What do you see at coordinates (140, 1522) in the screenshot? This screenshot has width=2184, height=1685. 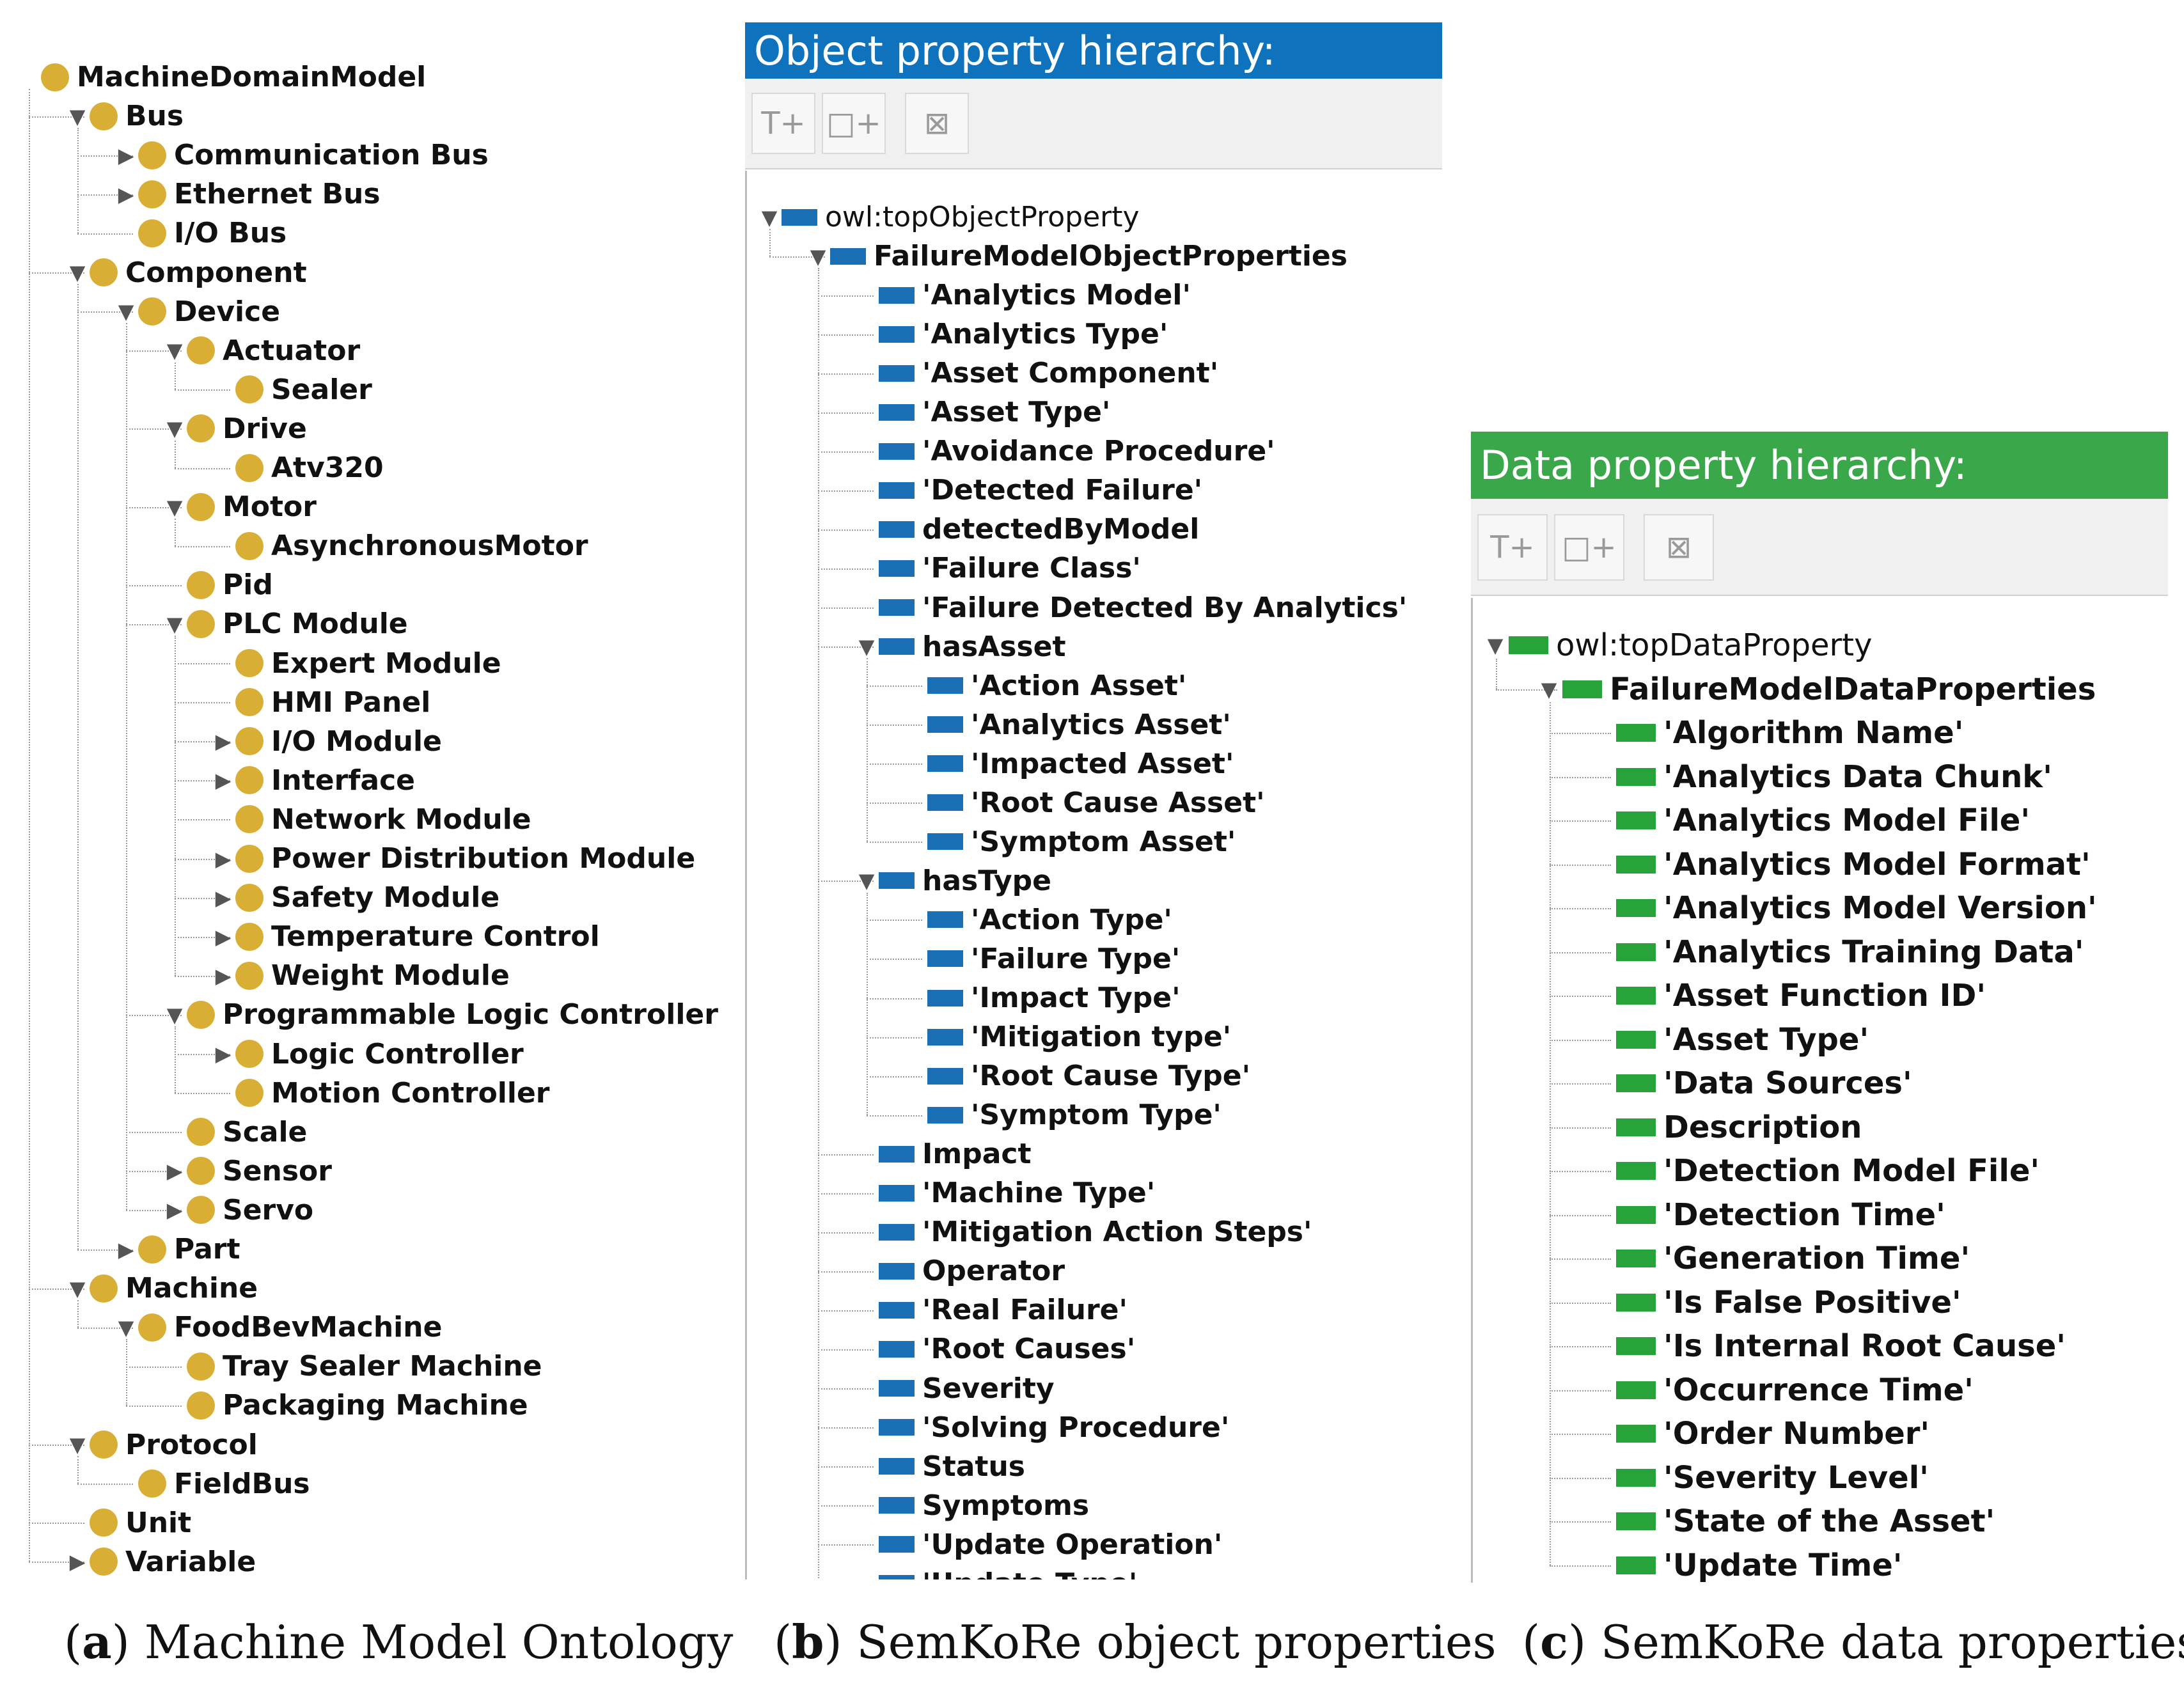 I see `tree-item-unit: Unit` at bounding box center [140, 1522].